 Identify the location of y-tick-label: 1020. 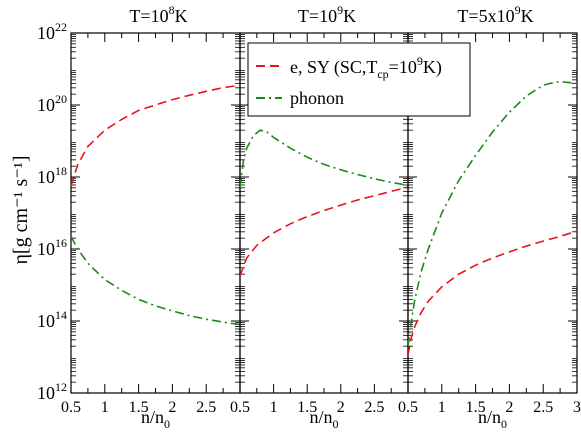
(52, 103).